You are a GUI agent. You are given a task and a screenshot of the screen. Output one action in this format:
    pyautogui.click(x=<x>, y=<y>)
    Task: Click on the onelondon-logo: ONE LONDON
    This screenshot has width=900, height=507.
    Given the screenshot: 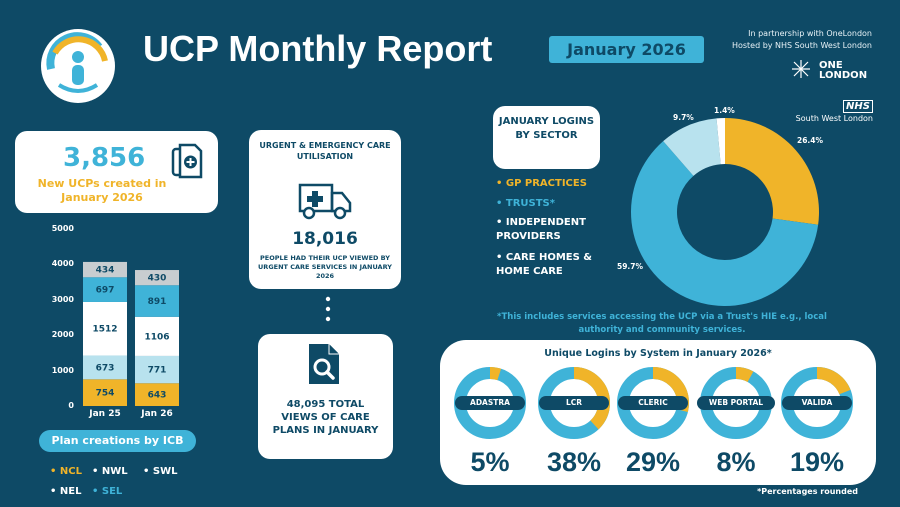 What is the action you would take?
    pyautogui.click(x=832, y=69)
    